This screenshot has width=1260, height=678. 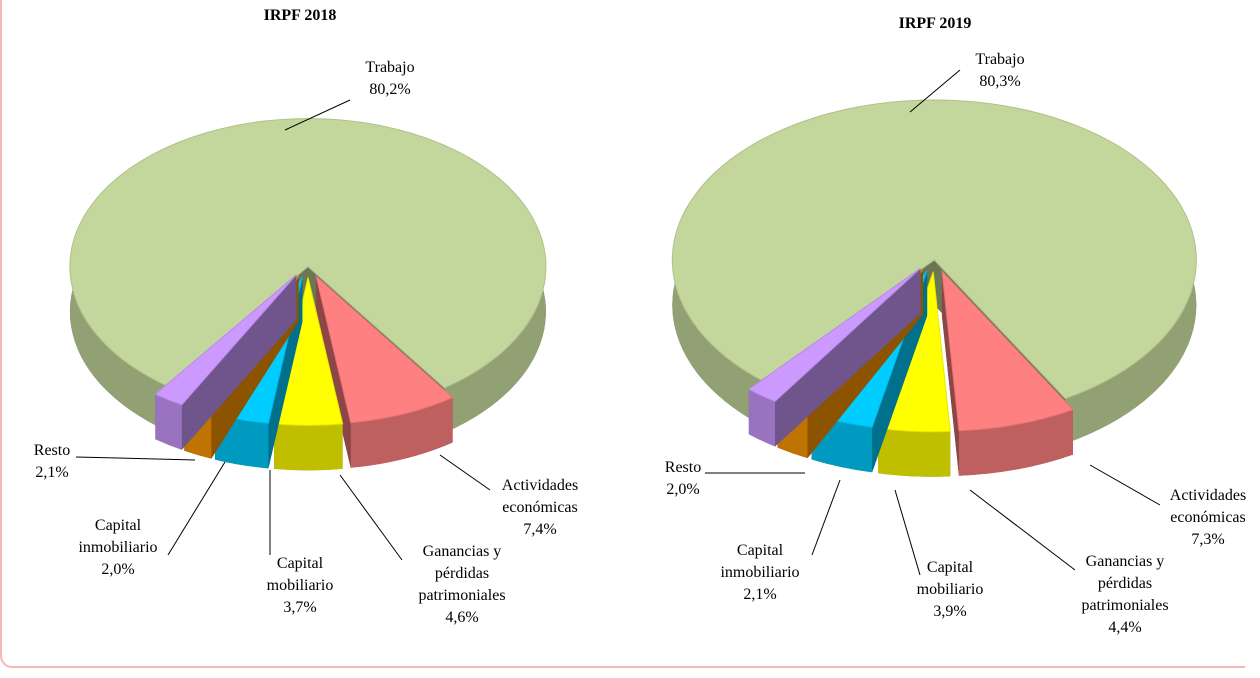 I want to click on chart-title: IRPF 2019, so click(x=935, y=23).